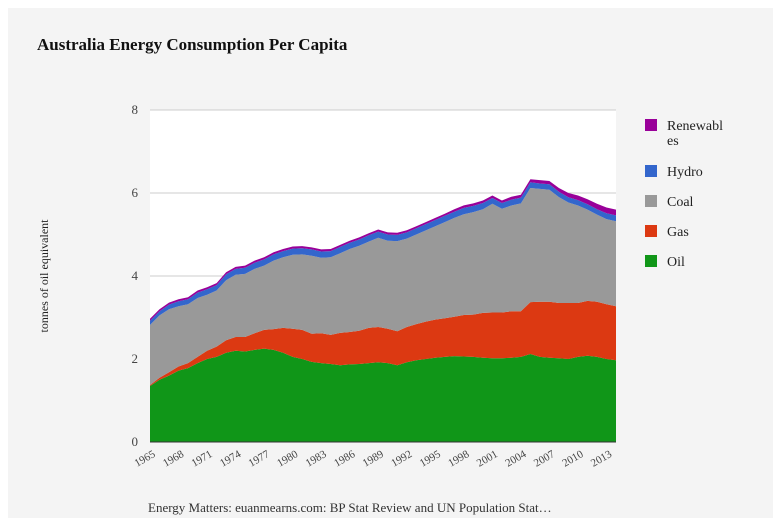  What do you see at coordinates (287, 459) in the screenshot?
I see `x-tick-label: 1980` at bounding box center [287, 459].